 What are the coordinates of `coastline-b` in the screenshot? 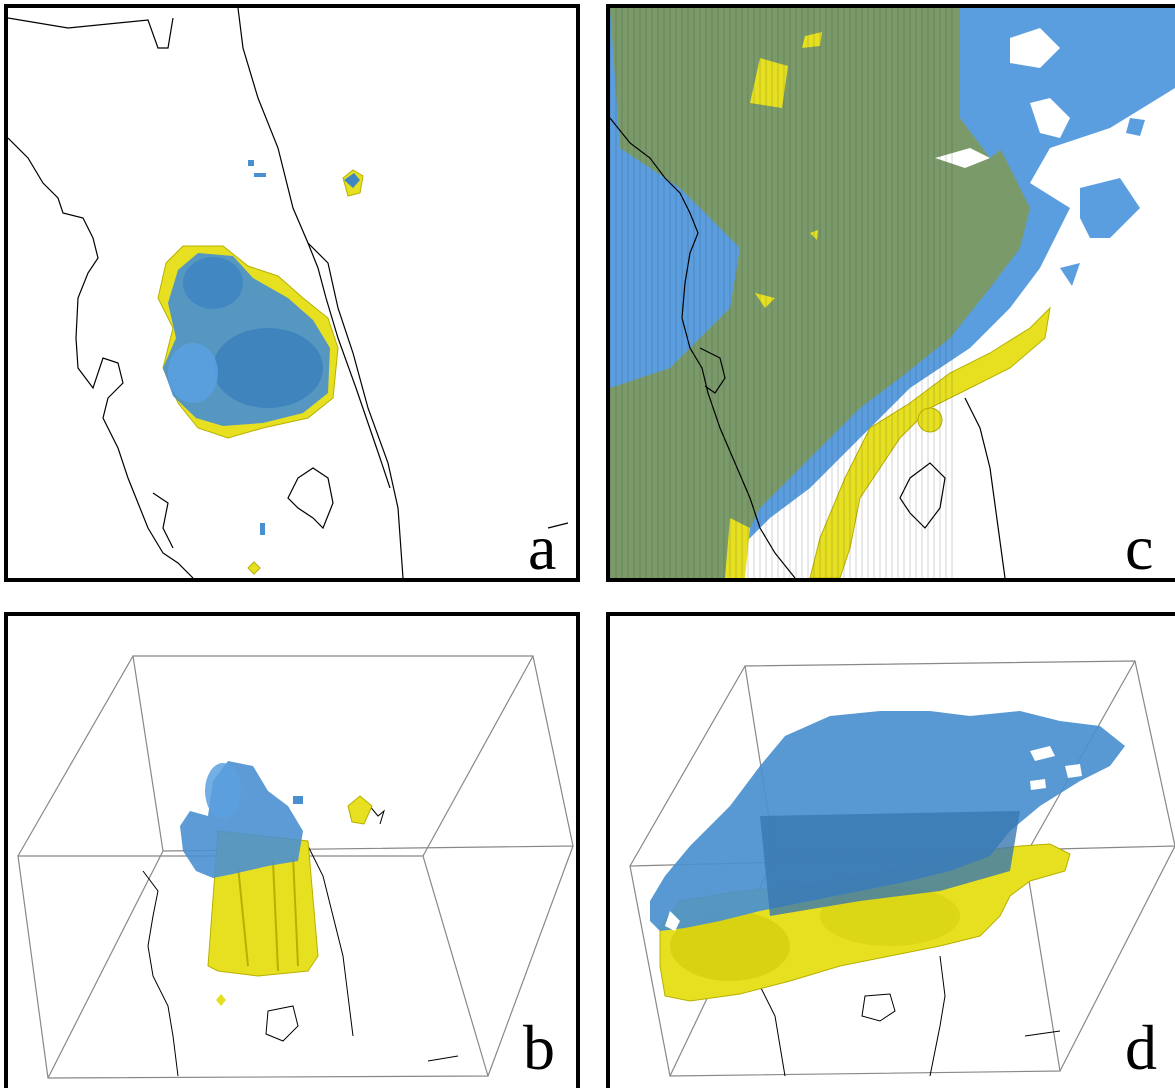 It's located at (300, 940).